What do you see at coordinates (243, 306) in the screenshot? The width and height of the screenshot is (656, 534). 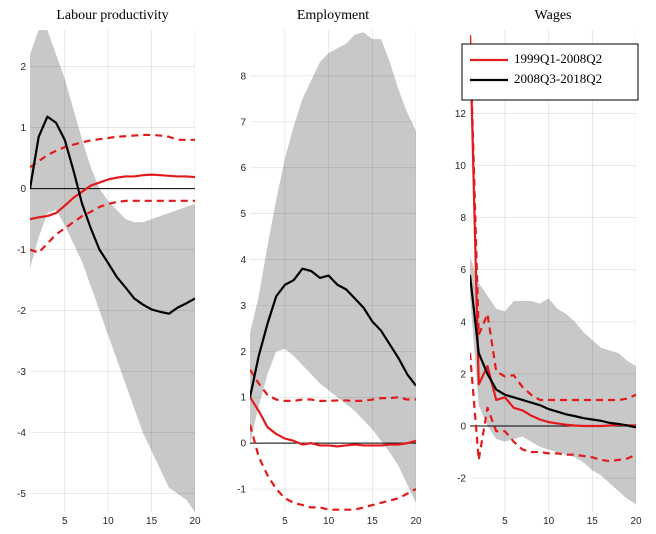 I see `y-tick-label: 3` at bounding box center [243, 306].